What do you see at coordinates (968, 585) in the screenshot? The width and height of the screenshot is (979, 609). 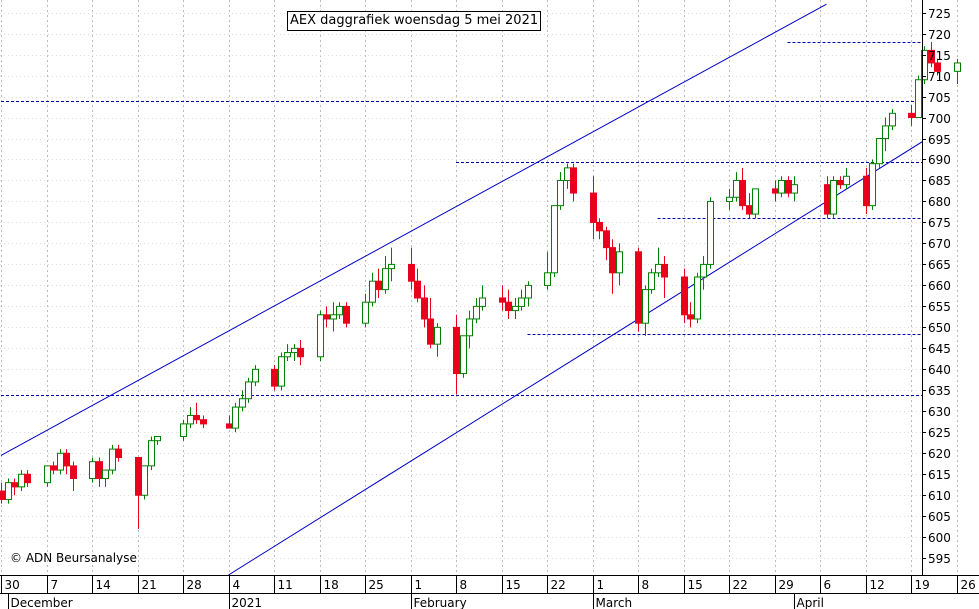 I see `x-tick-label: 26` at bounding box center [968, 585].